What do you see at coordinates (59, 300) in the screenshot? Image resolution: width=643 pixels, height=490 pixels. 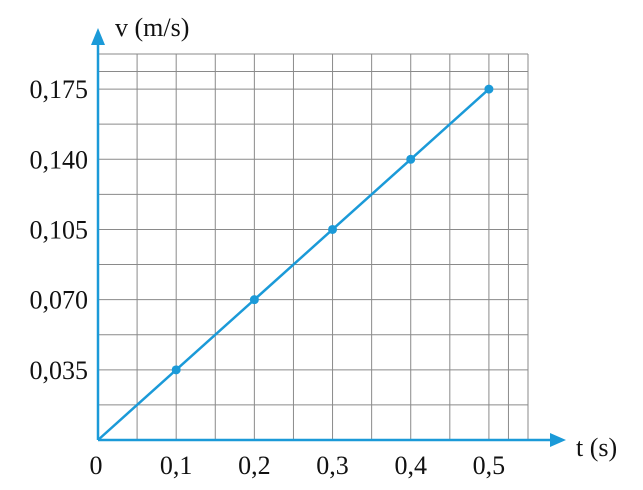 I see `y-tick-label: 0,070` at bounding box center [59, 300].